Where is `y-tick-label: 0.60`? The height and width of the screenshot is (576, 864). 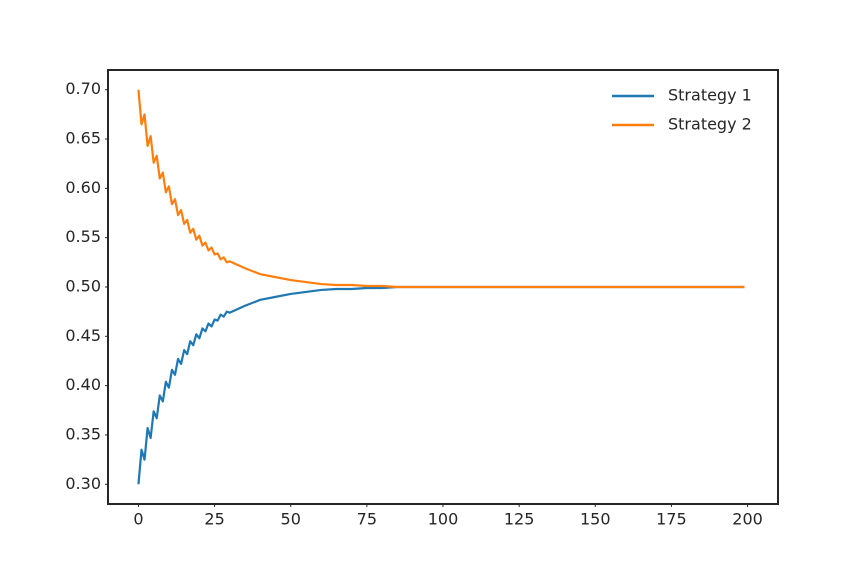 y-tick-label: 0.60 is located at coordinates (83, 187).